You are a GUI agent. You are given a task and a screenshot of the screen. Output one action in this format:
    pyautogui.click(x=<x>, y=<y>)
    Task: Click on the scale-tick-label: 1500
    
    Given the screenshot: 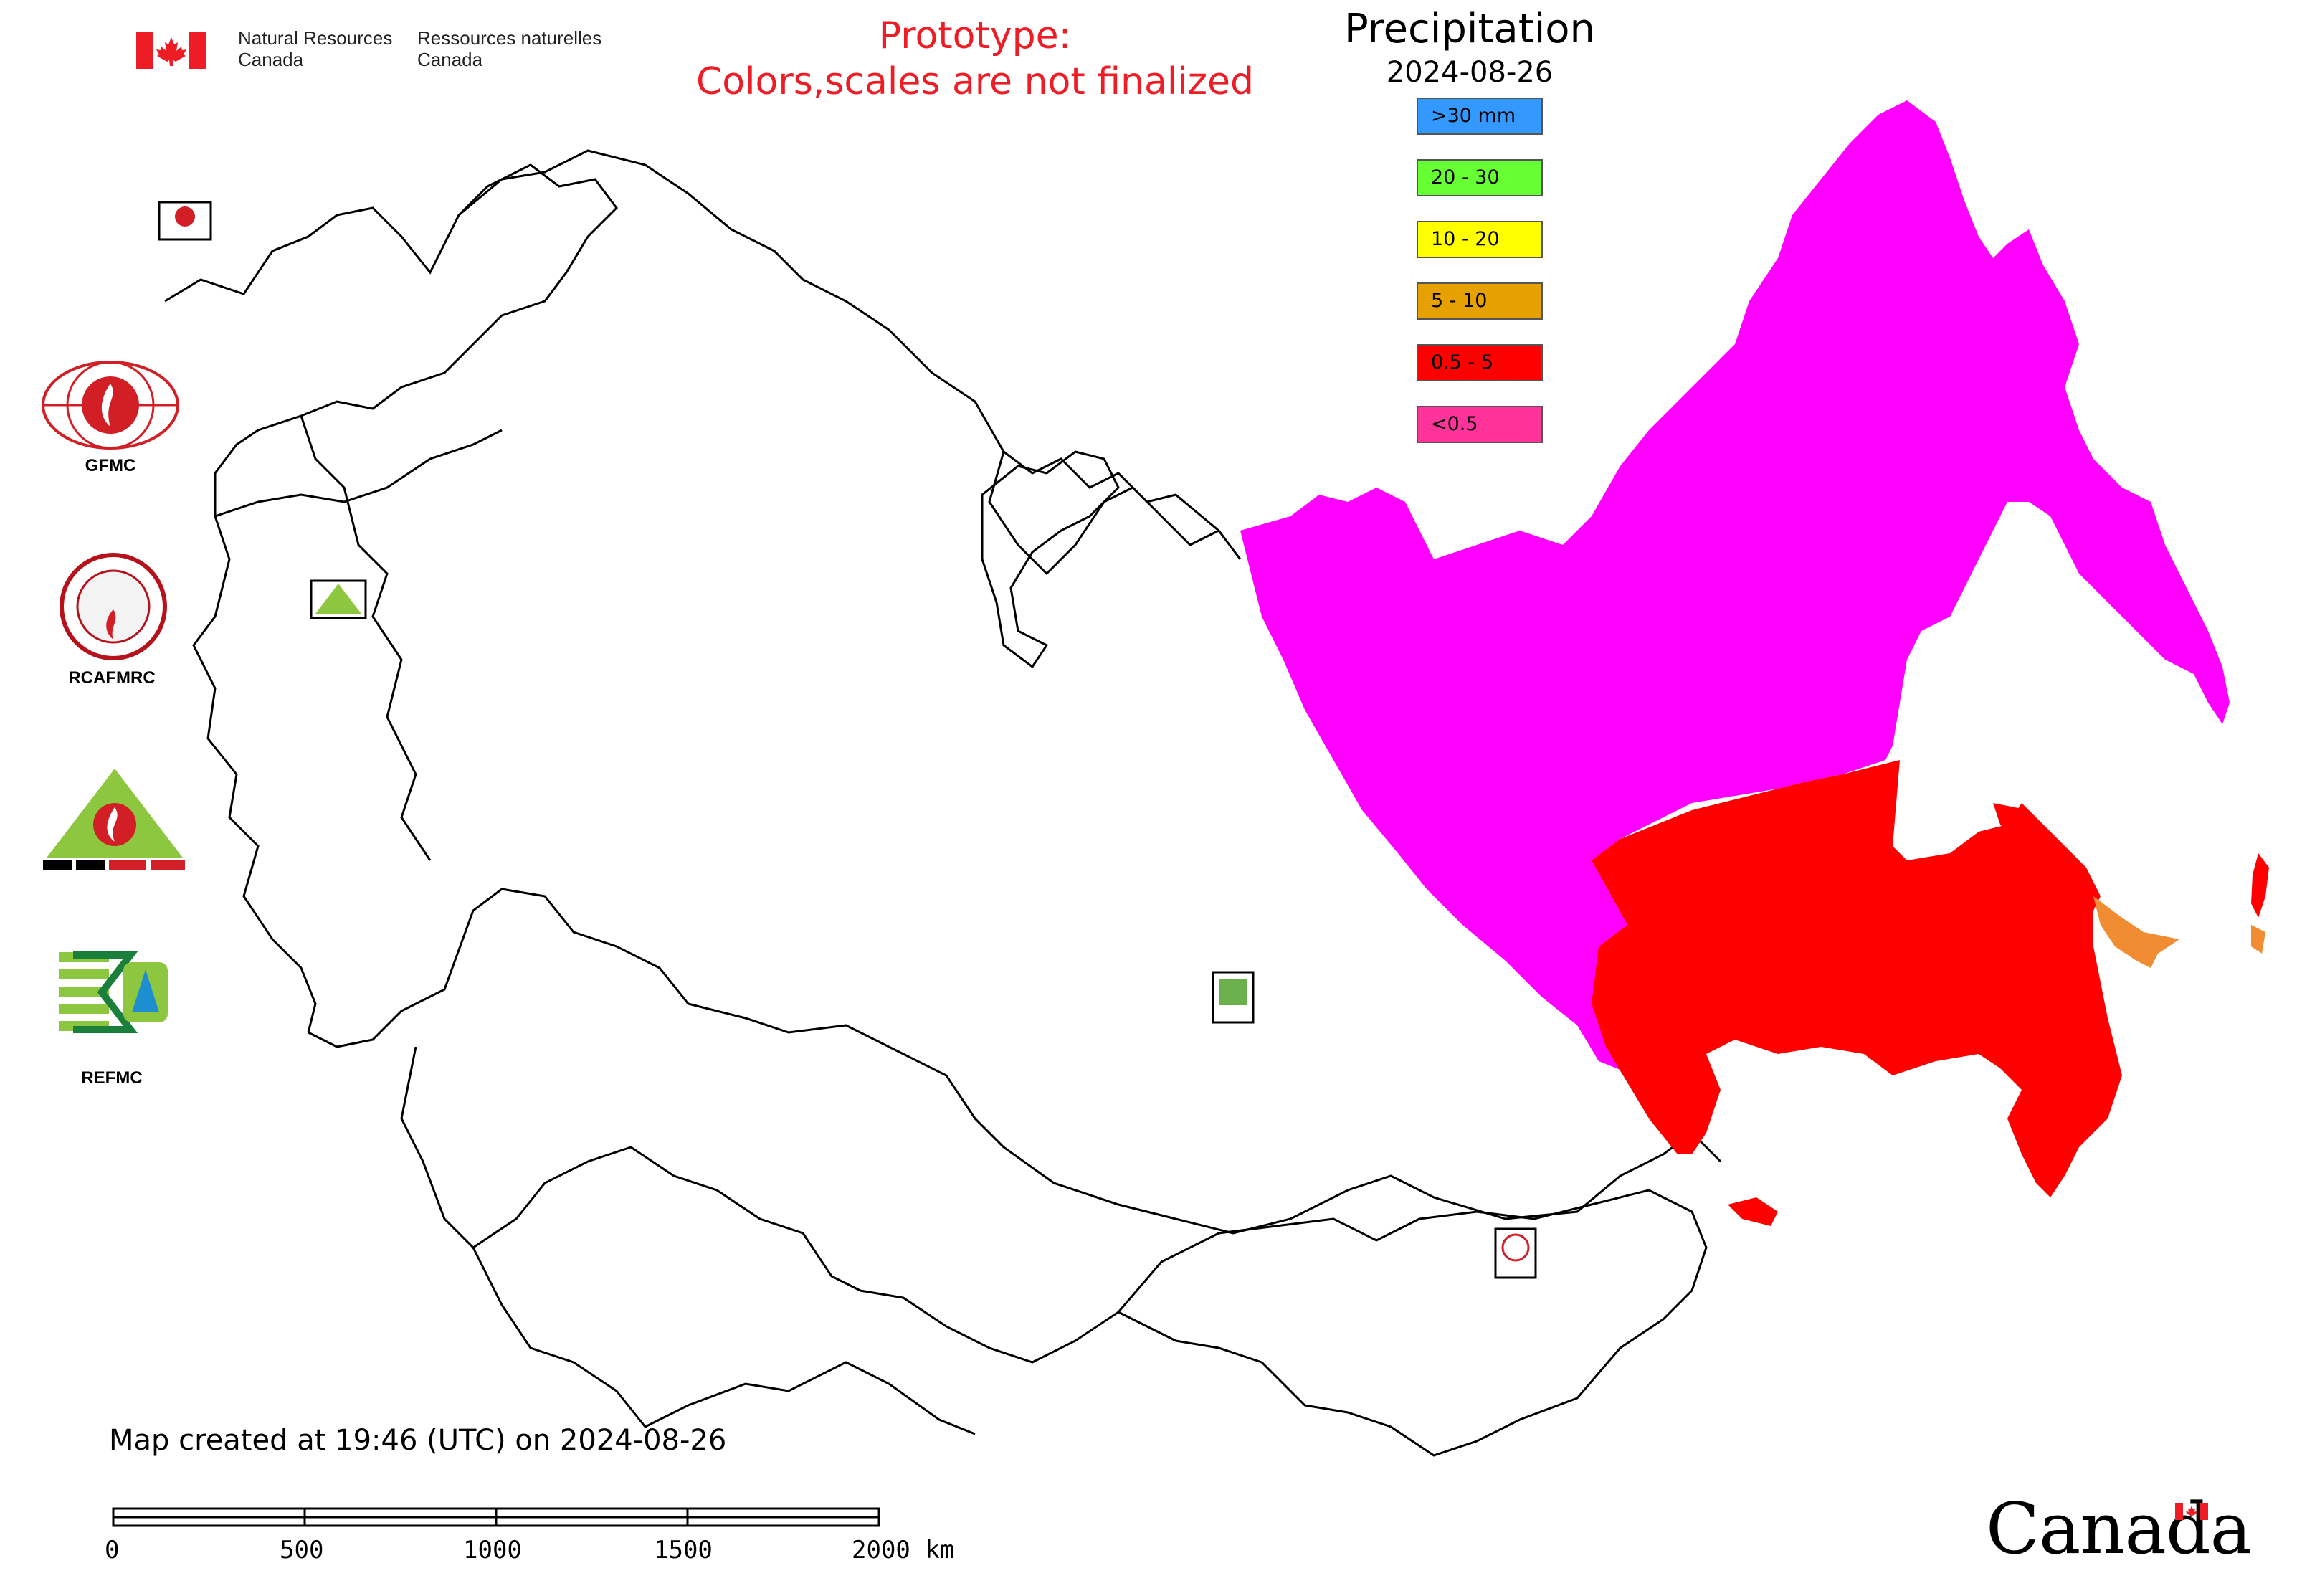 What is the action you would take?
    pyautogui.click(x=684, y=1550)
    